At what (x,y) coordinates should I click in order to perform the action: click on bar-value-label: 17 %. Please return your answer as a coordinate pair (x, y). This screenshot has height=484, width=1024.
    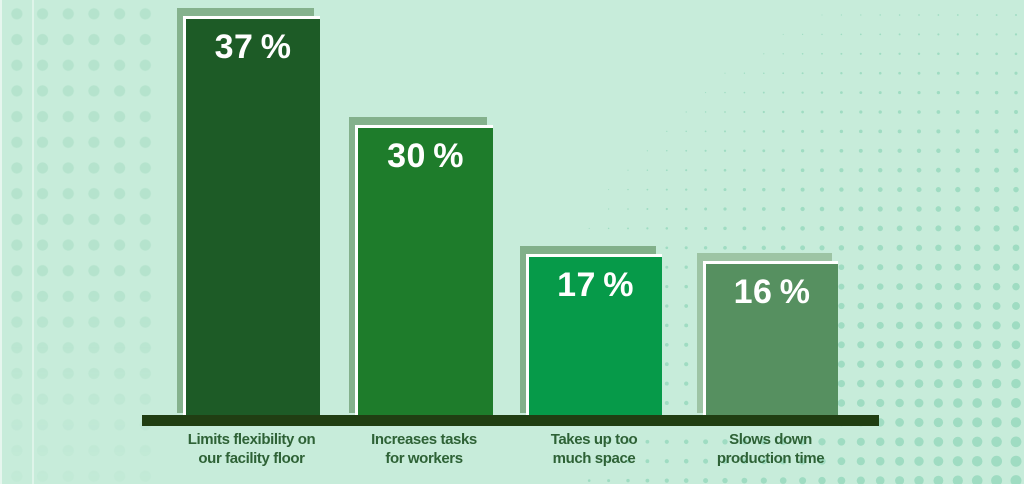
    Looking at the image, I should click on (595, 285).